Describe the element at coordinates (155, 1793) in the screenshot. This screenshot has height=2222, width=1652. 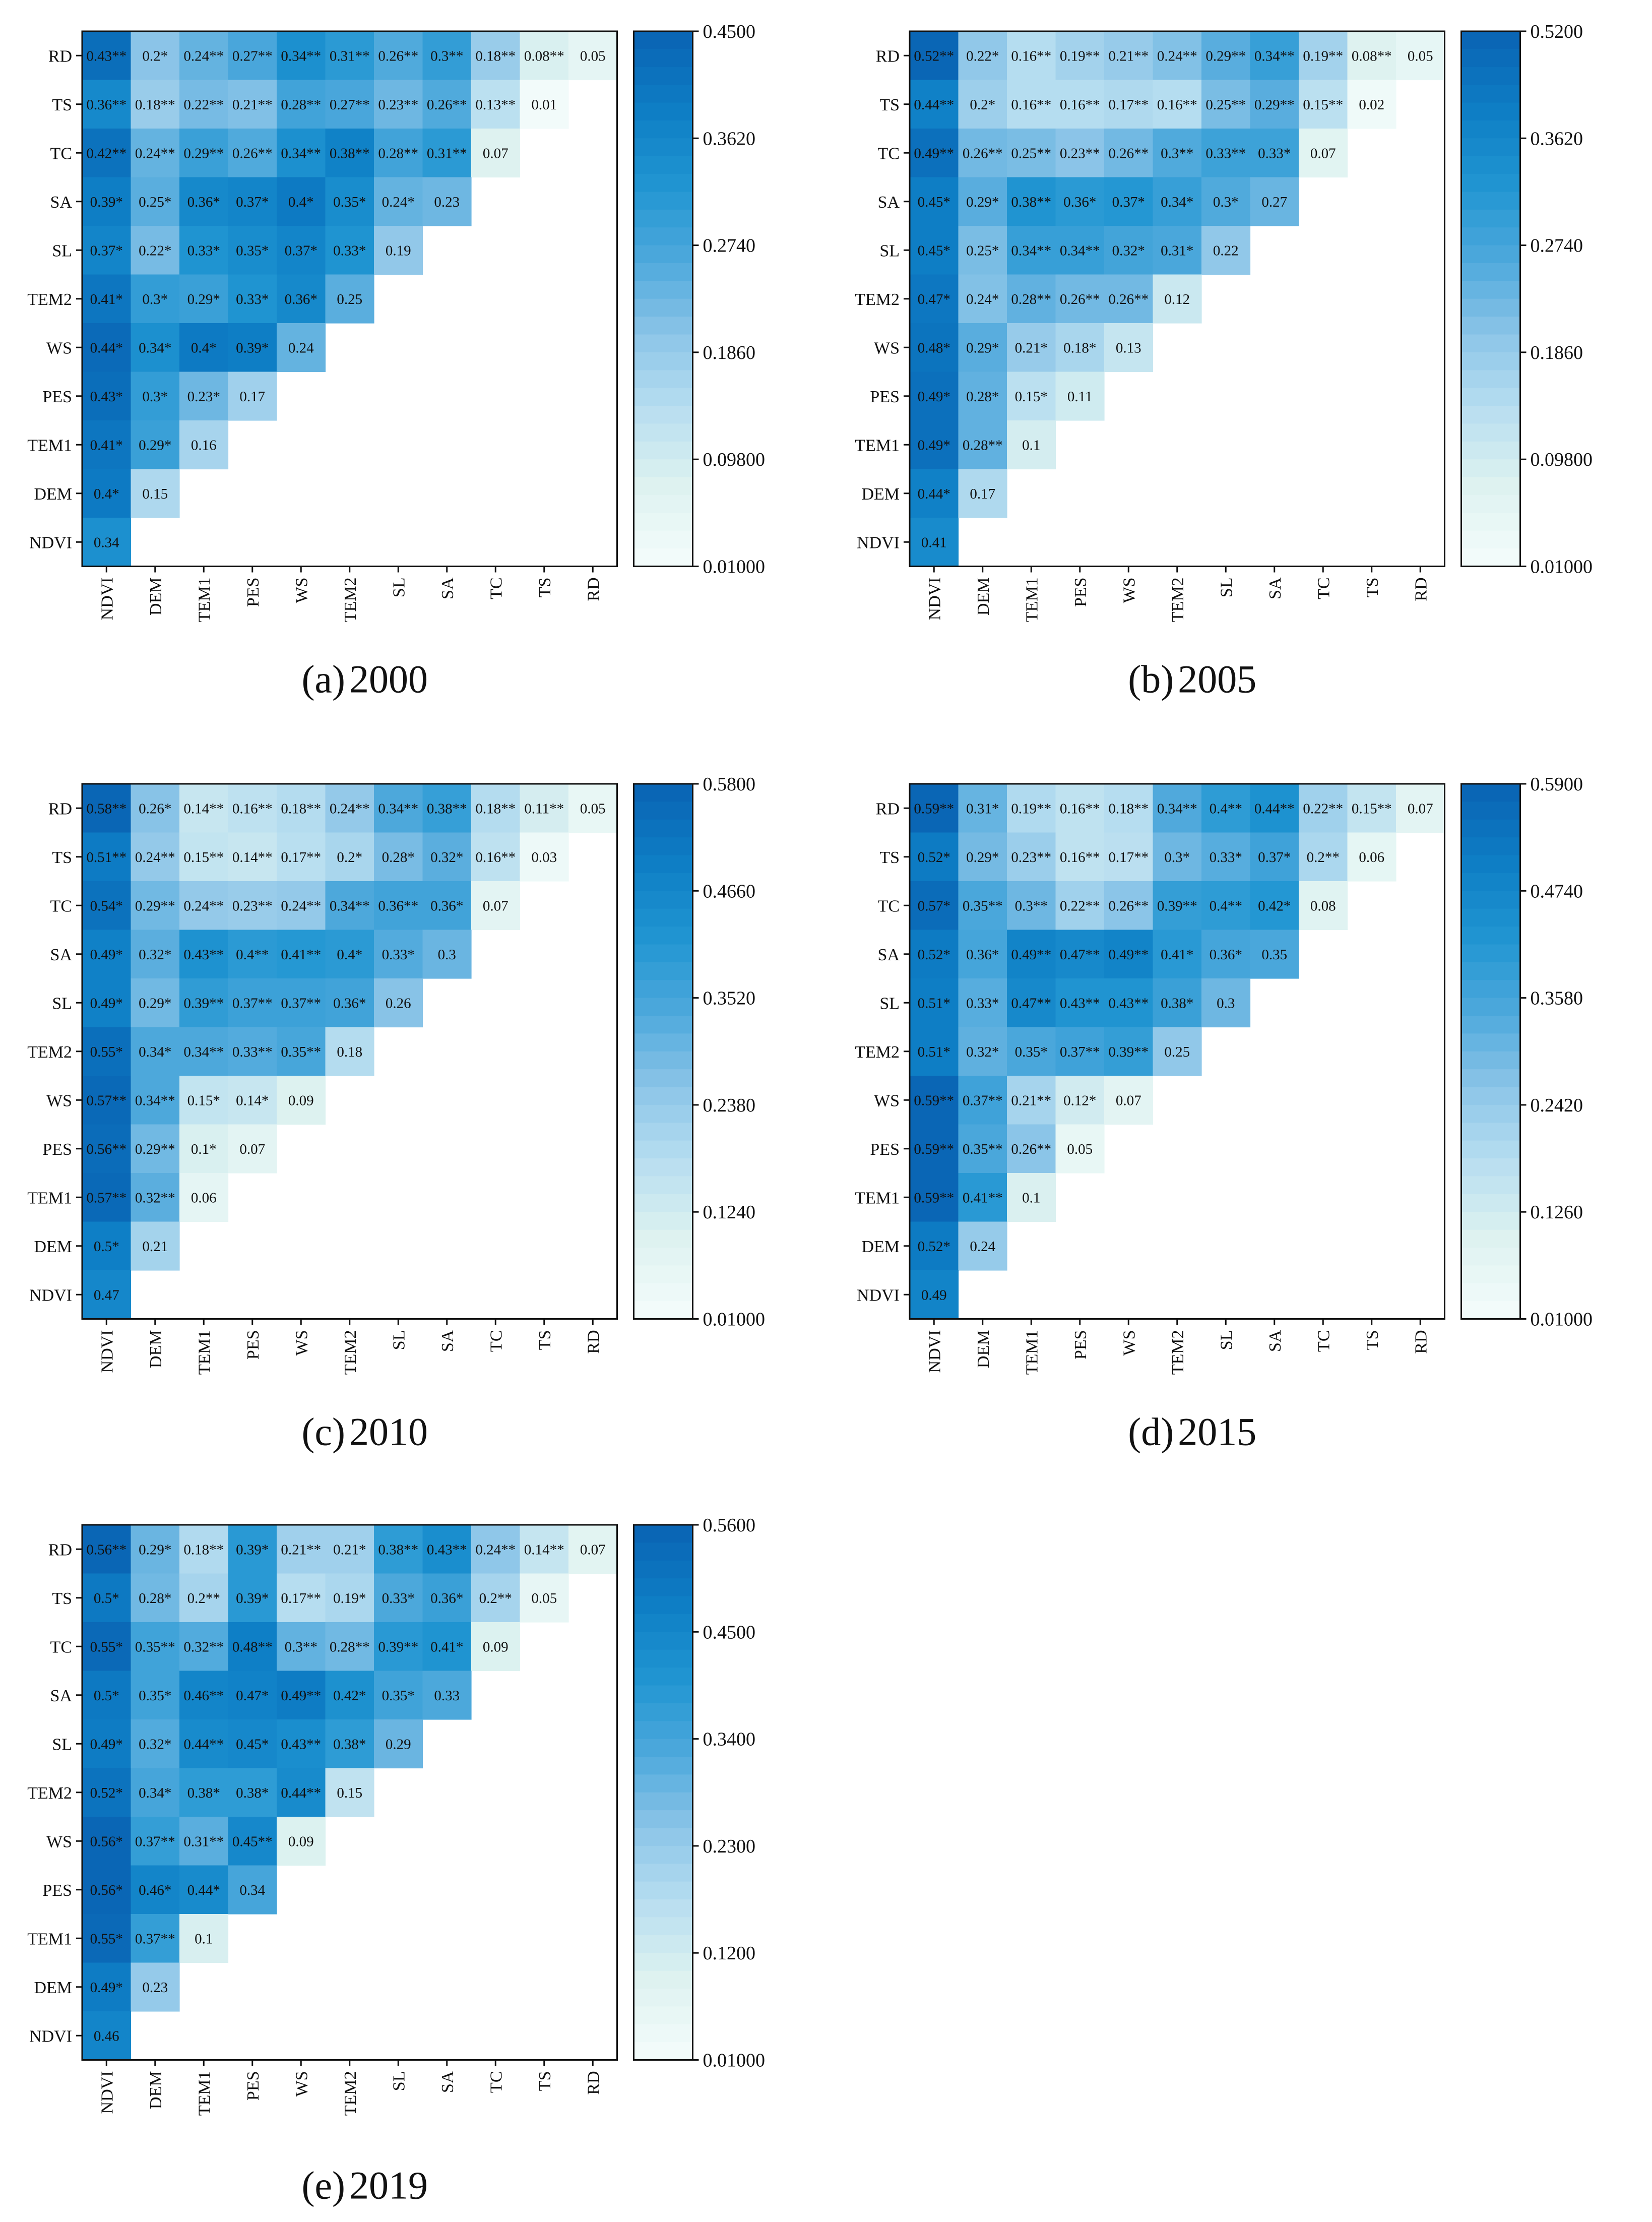
I see `cell-value-label: 0.34*` at that location.